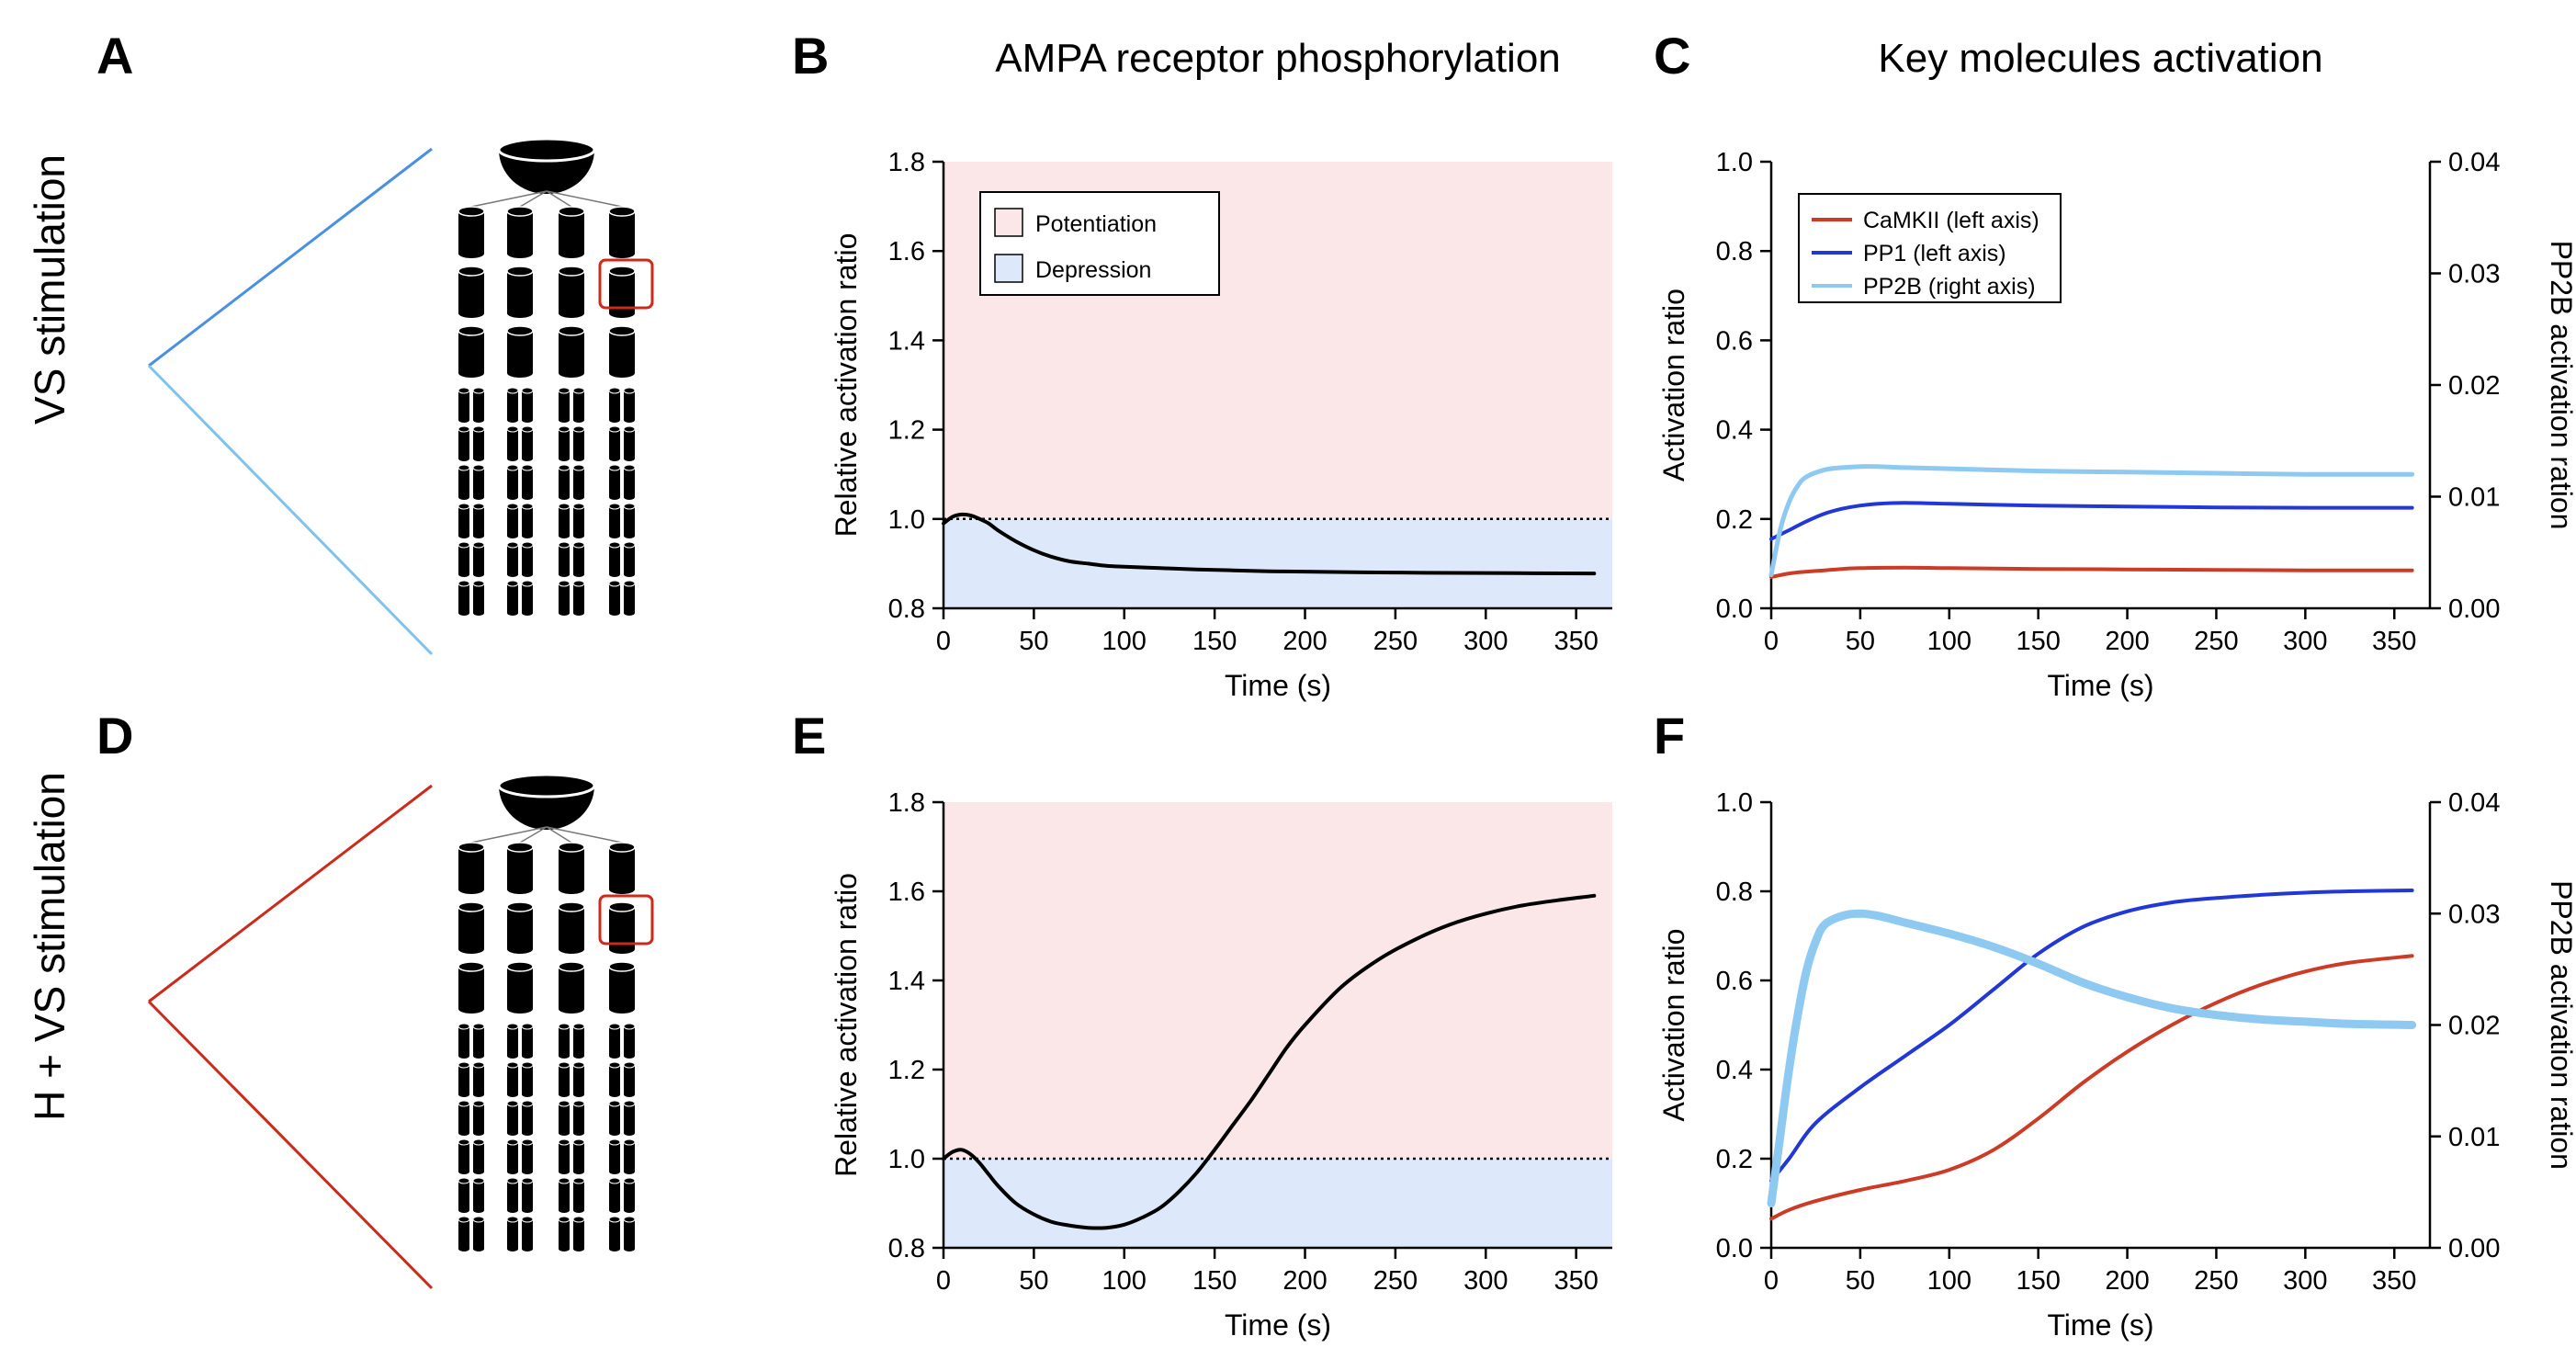 This screenshot has height=1359, width=2576. I want to click on y-tick-label: 0.0, so click(1734, 1248).